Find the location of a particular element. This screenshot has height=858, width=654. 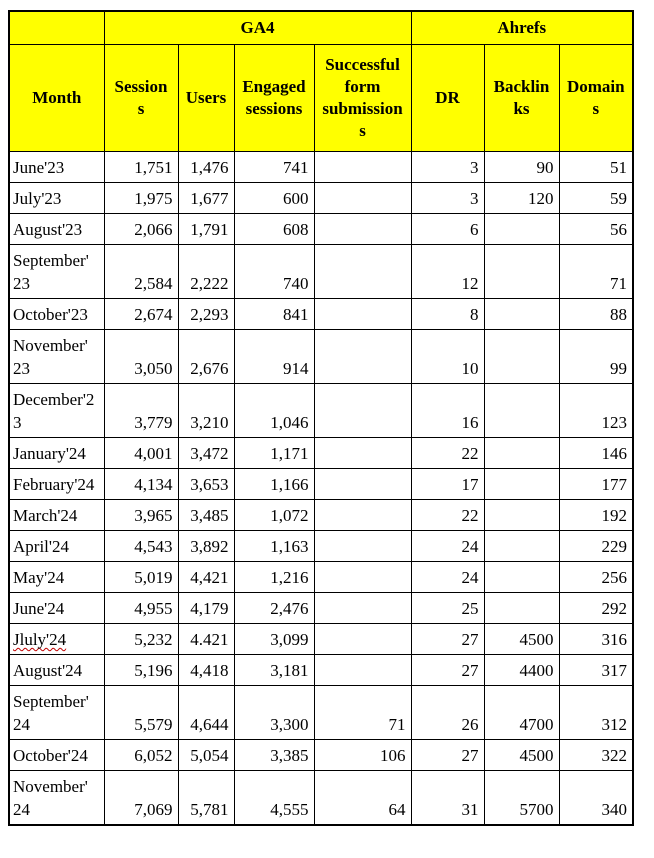

cell-sessions: 5,196 is located at coordinates (141, 670).